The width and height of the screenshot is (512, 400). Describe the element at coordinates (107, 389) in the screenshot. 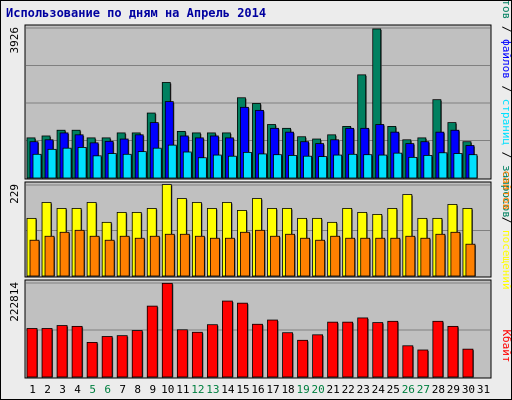

I see `x-tick-label-6: 6` at that location.